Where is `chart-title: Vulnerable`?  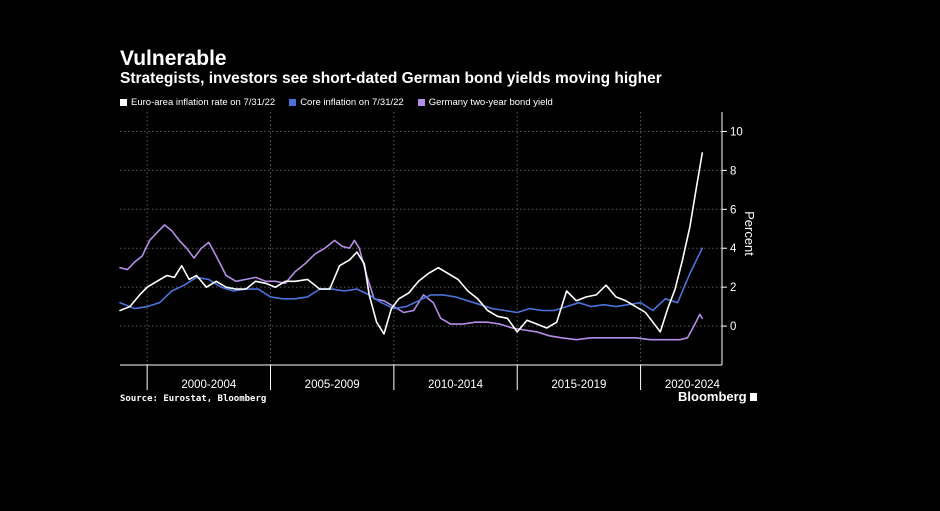 chart-title: Vulnerable is located at coordinates (173, 58).